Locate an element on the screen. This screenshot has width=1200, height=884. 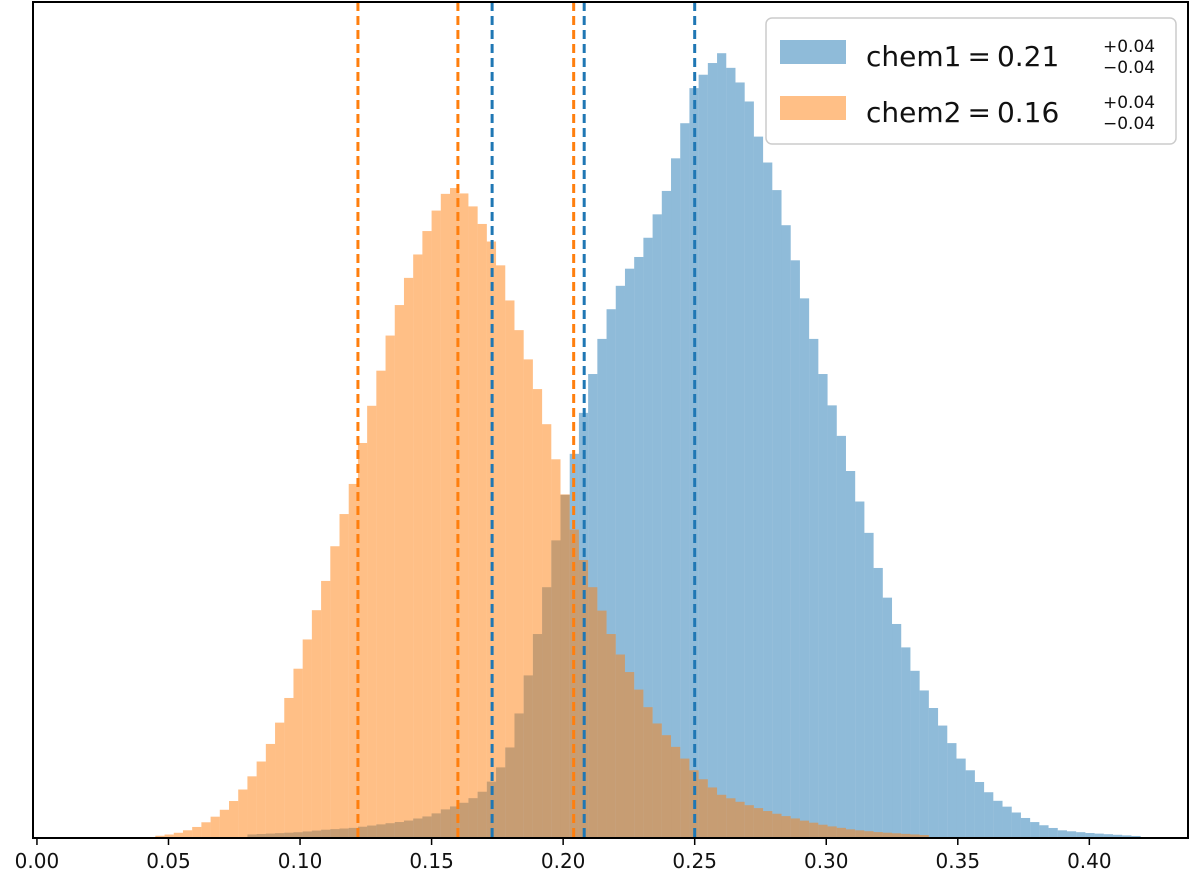
x-tick-label-8: 0.40 is located at coordinates (1089, 861).